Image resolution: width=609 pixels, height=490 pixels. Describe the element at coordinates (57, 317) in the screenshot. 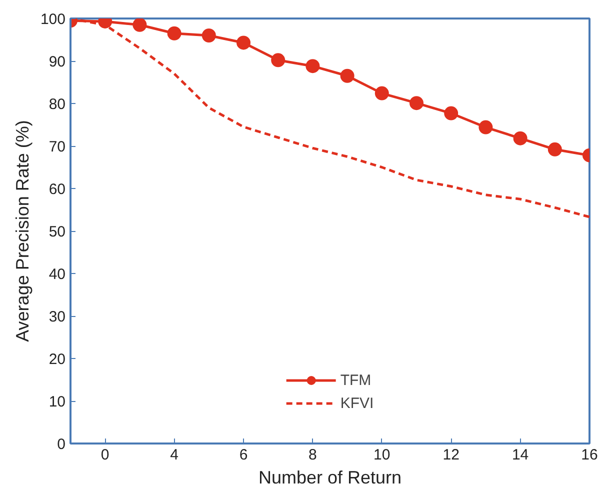

I see `y-tick-label: 30` at that location.